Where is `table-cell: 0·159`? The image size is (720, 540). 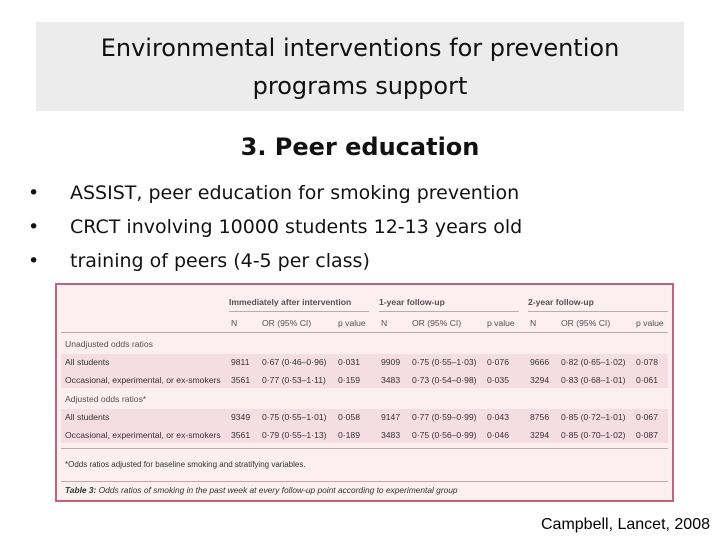 table-cell: 0·159 is located at coordinates (349, 380).